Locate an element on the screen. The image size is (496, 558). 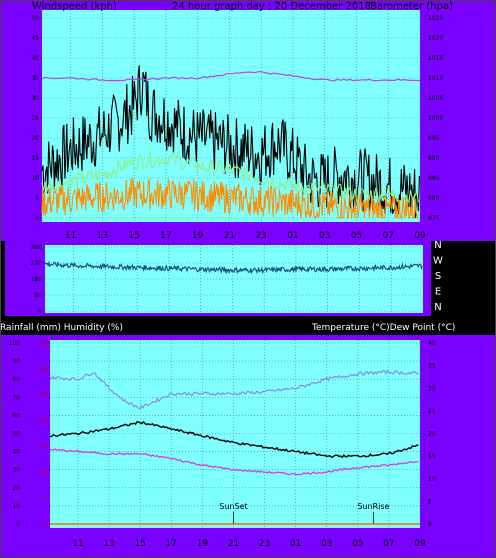
top-panel-header is located at coordinates (237, 5).